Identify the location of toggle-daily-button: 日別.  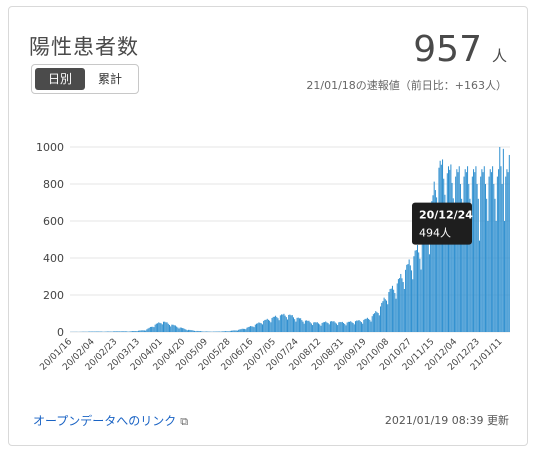
(60, 79).